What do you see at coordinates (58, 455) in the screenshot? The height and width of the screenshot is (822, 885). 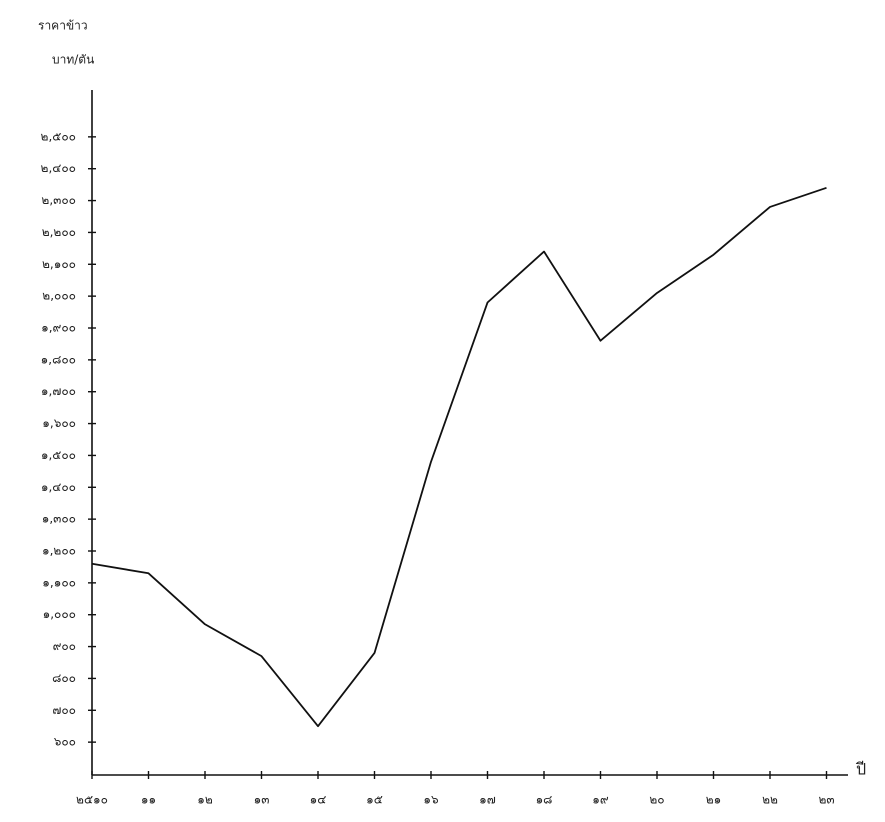 I see `y-tick-label: ๑,๕๐๐` at bounding box center [58, 455].